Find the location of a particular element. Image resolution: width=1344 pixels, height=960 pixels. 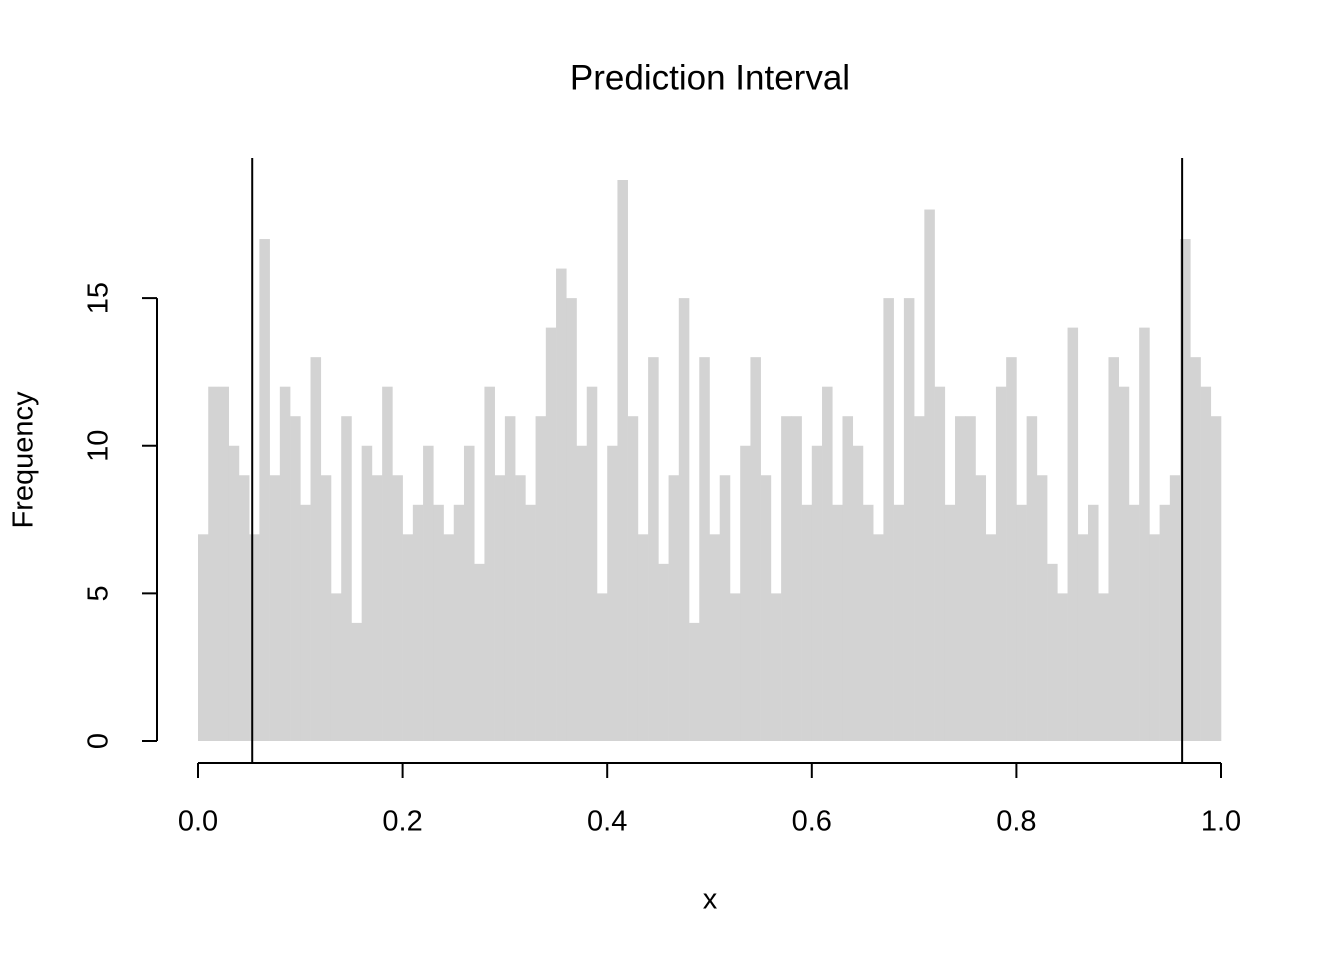

x-tick-label: 0.4 is located at coordinates (607, 822).